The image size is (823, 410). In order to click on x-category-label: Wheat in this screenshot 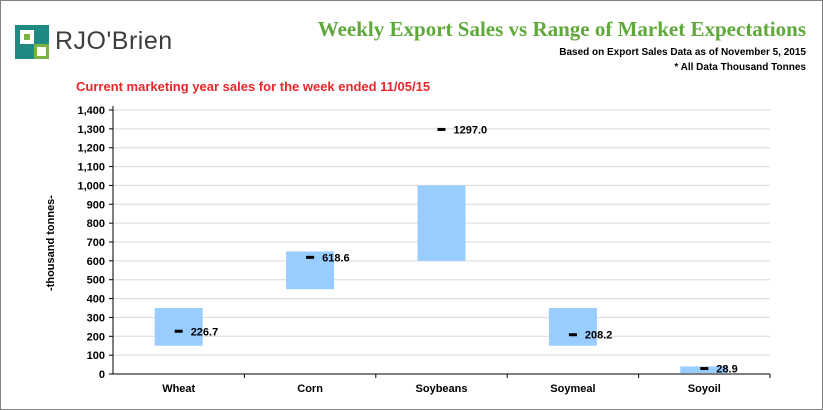, I will do `click(178, 389)`.